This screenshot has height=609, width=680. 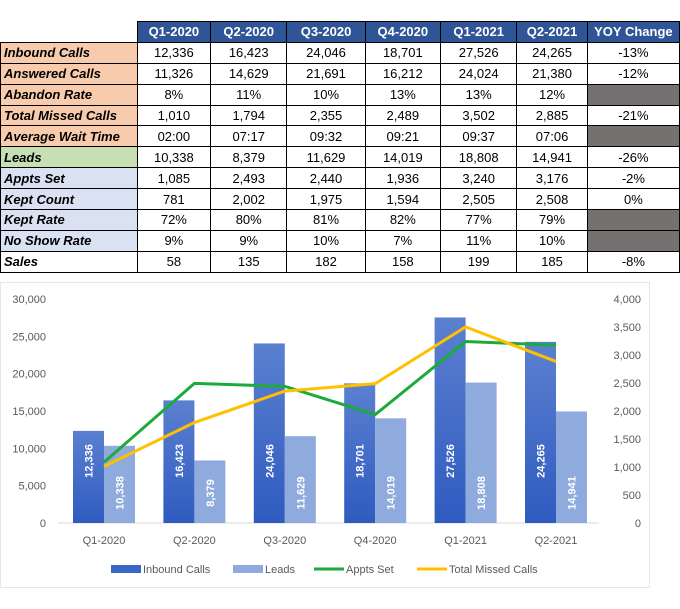 I want to click on table-cell: 185, so click(x=552, y=261).